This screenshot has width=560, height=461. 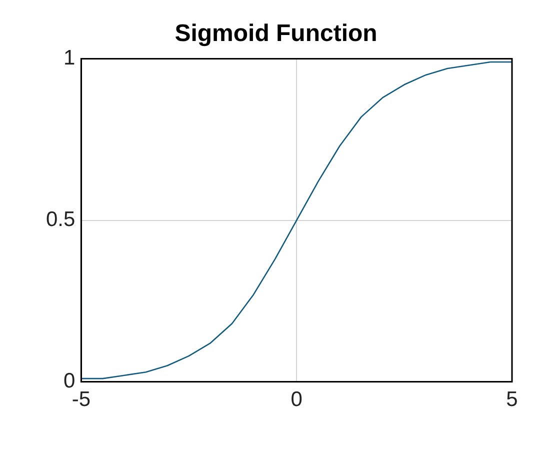 What do you see at coordinates (276, 34) in the screenshot?
I see `chart-title: Sigmoid Function` at bounding box center [276, 34].